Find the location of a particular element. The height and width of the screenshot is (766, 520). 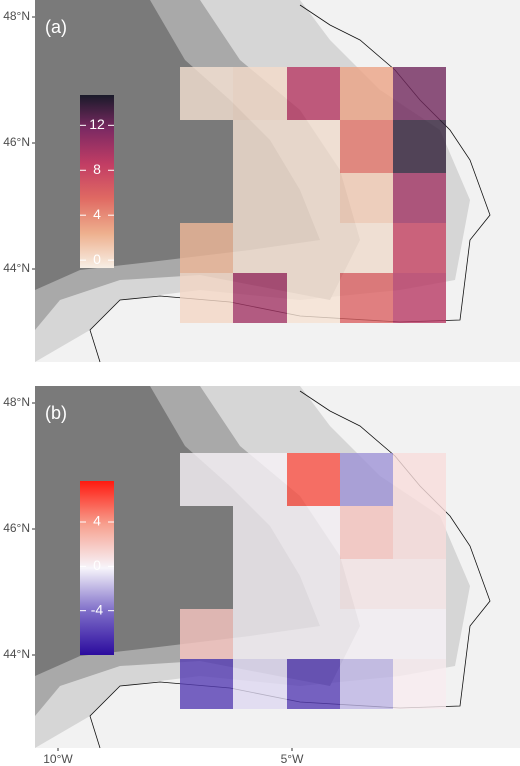

colorbar-tick-label: 8 is located at coordinates (97, 169).